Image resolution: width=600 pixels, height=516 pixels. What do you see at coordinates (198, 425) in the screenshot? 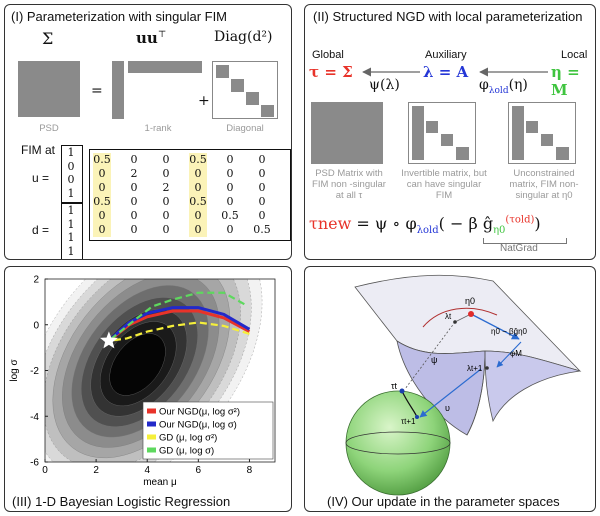
I see `legend-label: Our NGD(μ, log σ)` at bounding box center [198, 425].